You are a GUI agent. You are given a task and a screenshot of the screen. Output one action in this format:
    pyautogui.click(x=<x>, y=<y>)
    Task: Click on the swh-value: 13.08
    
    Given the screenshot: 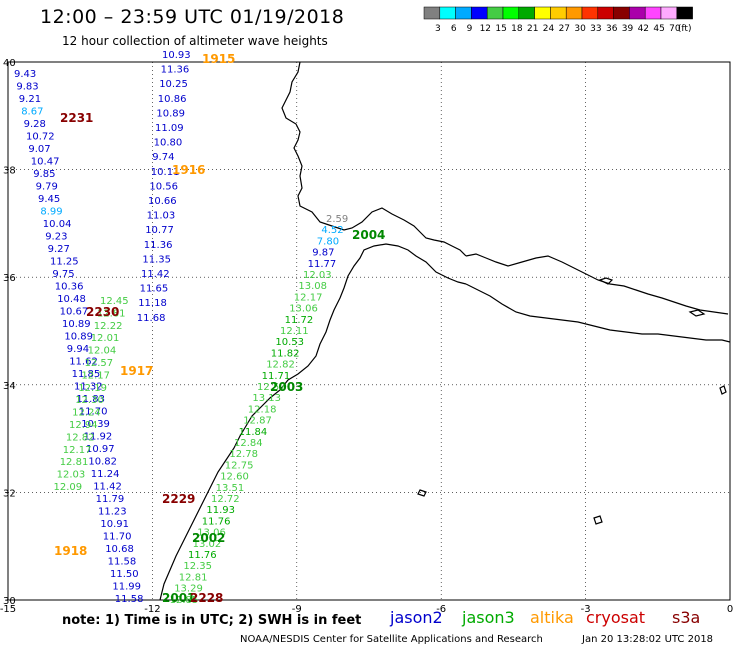 What is the action you would take?
    pyautogui.click(x=312, y=286)
    